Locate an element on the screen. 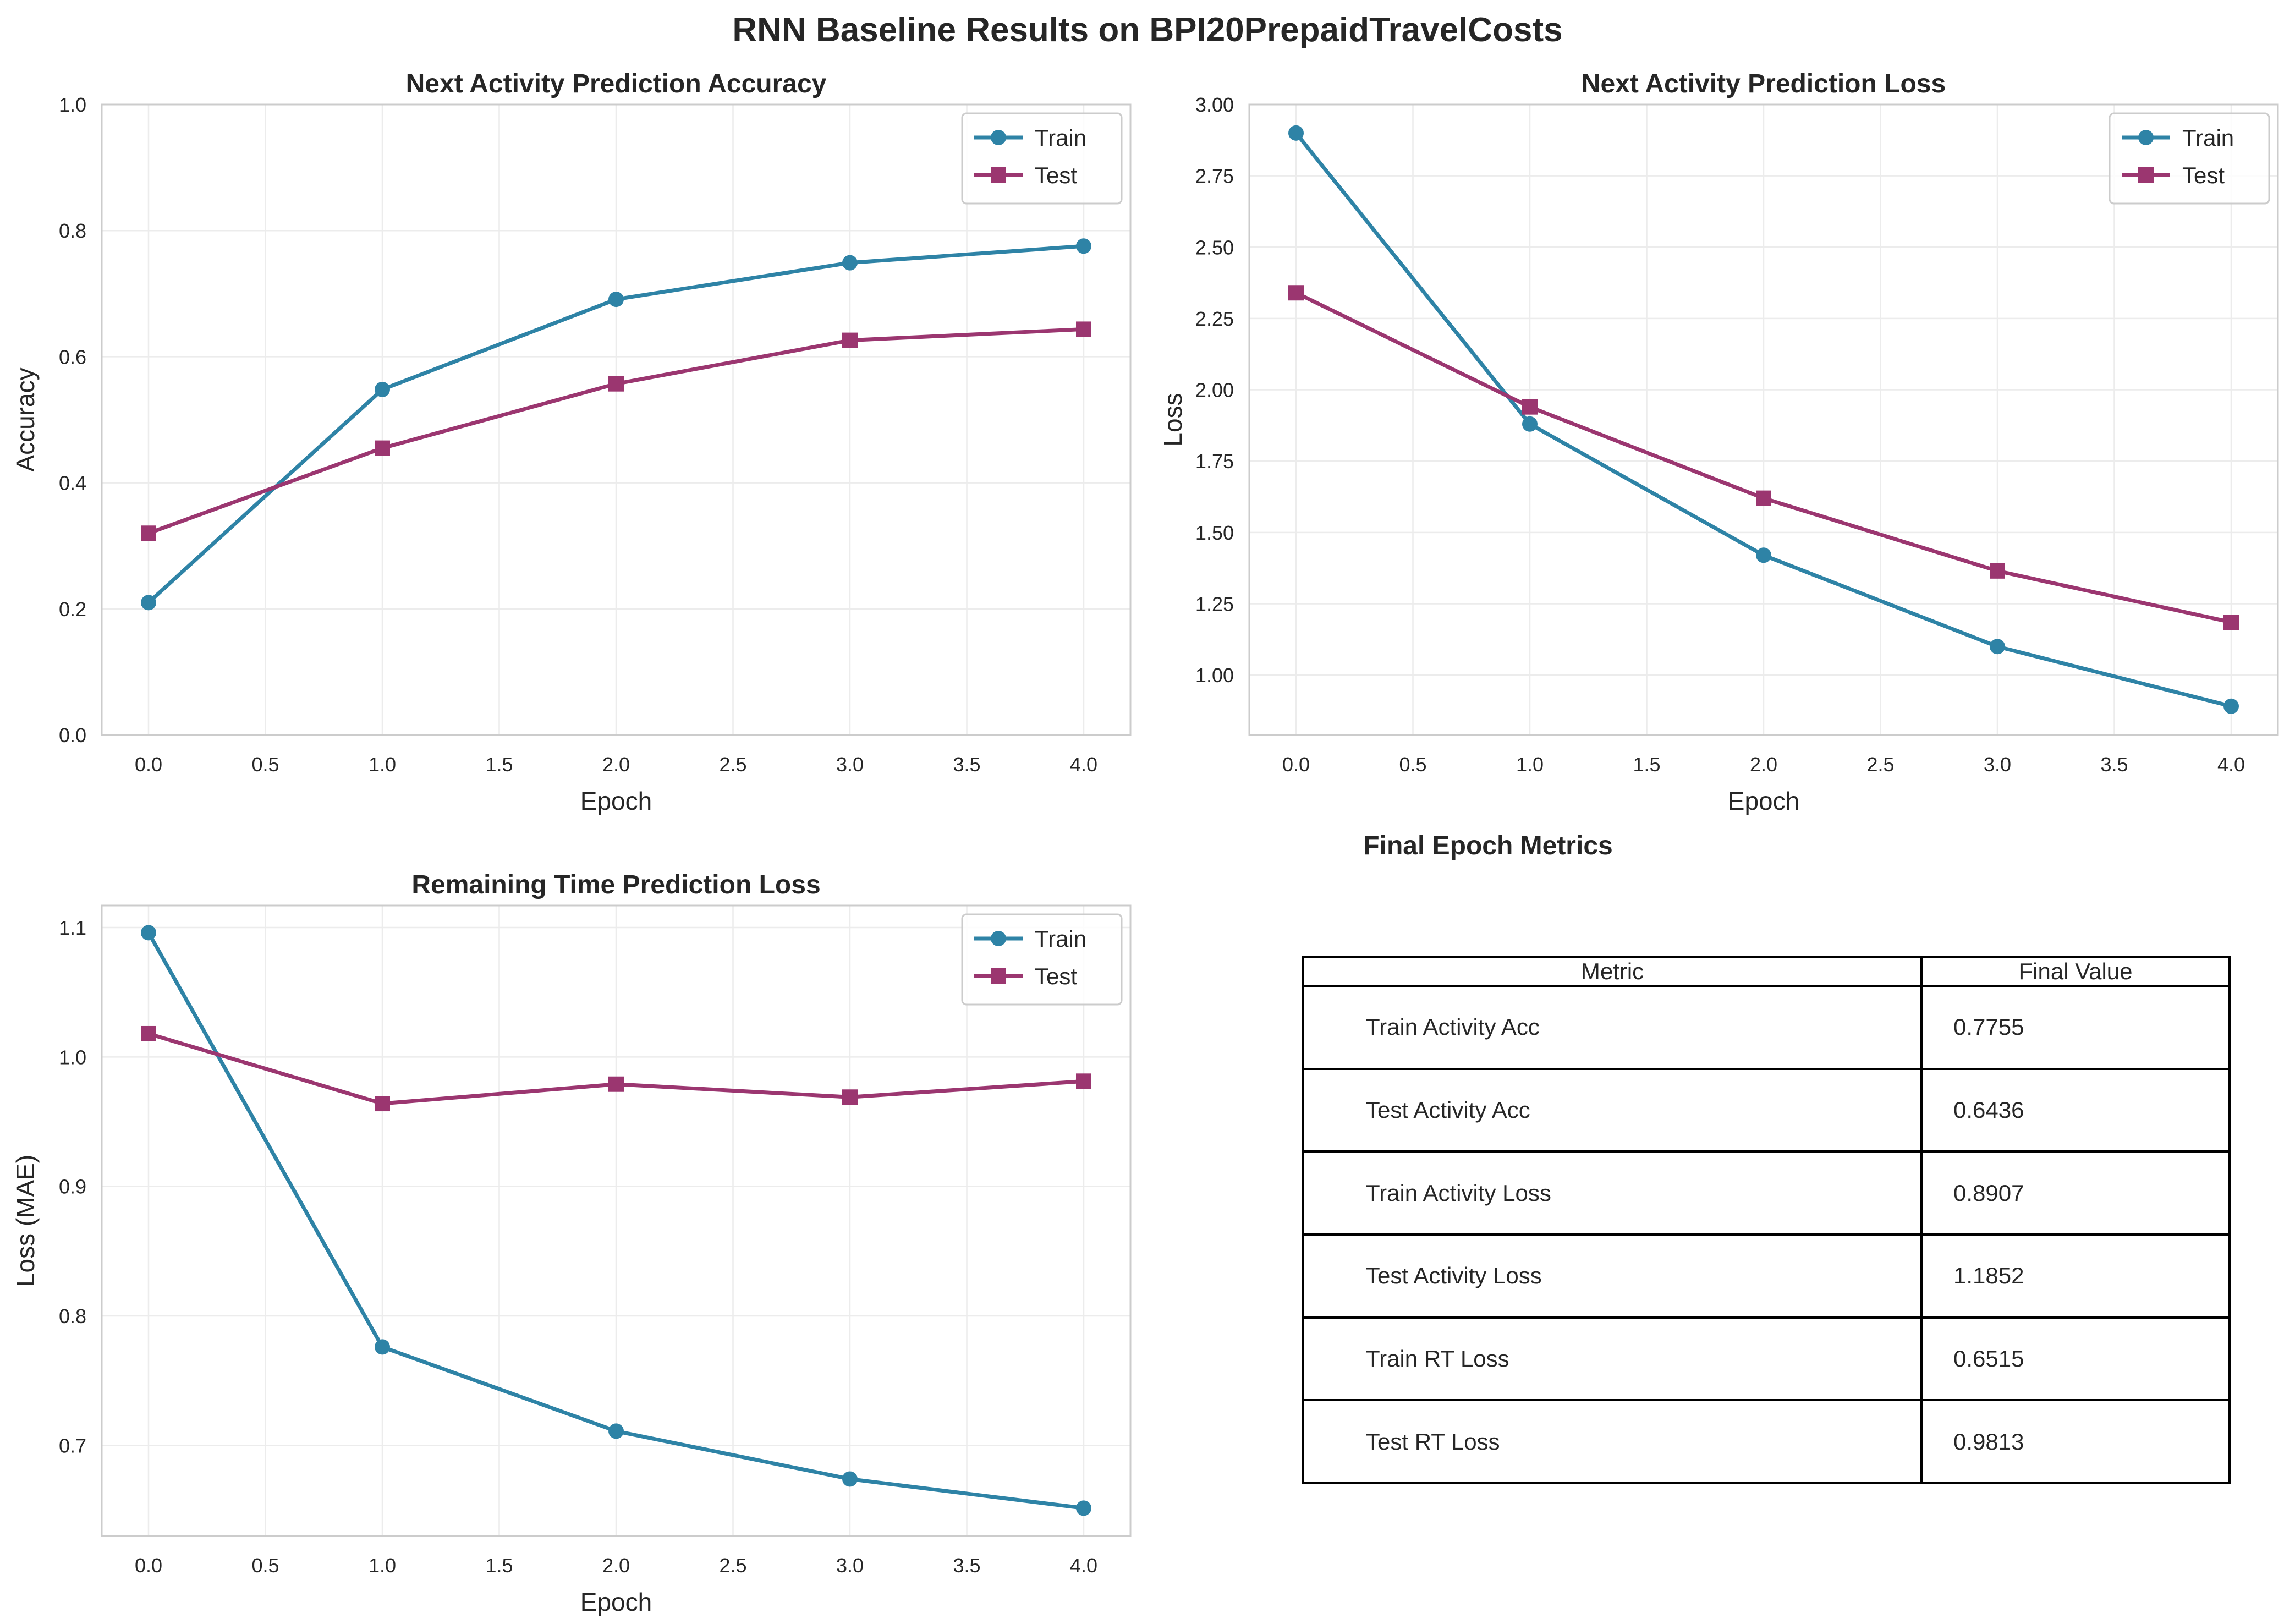 This screenshot has height=1624, width=2295. table-title: Final Epoch Metrics is located at coordinates (1488, 845).